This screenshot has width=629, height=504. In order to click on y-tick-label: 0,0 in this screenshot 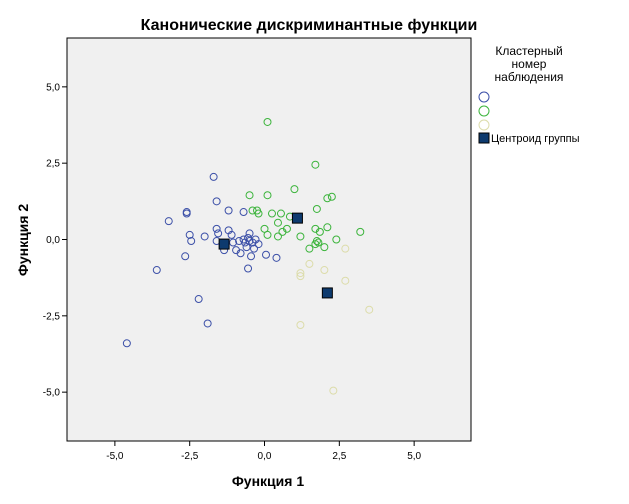, I will do `click(53, 240)`.